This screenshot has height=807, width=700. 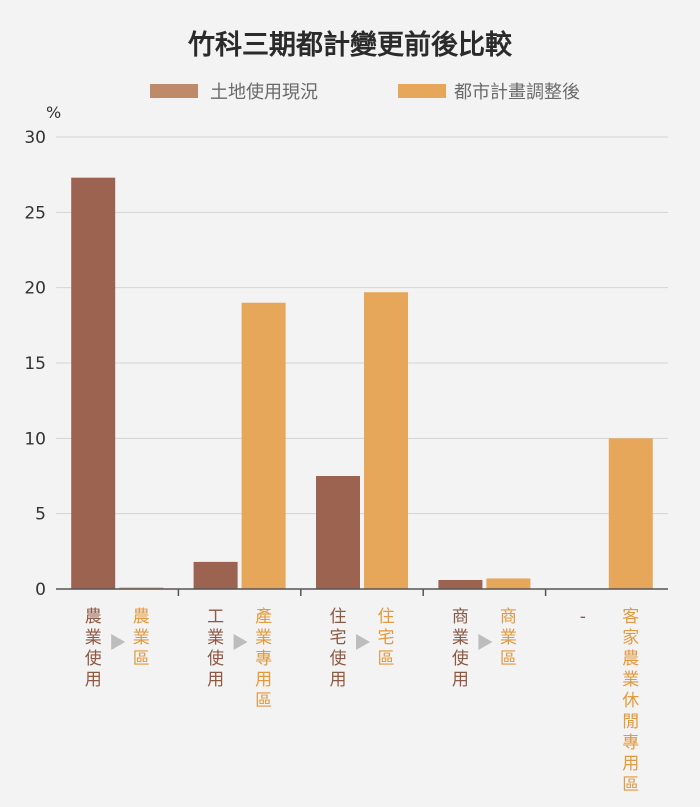 I want to click on category-label-after: 住, so click(x=386, y=617).